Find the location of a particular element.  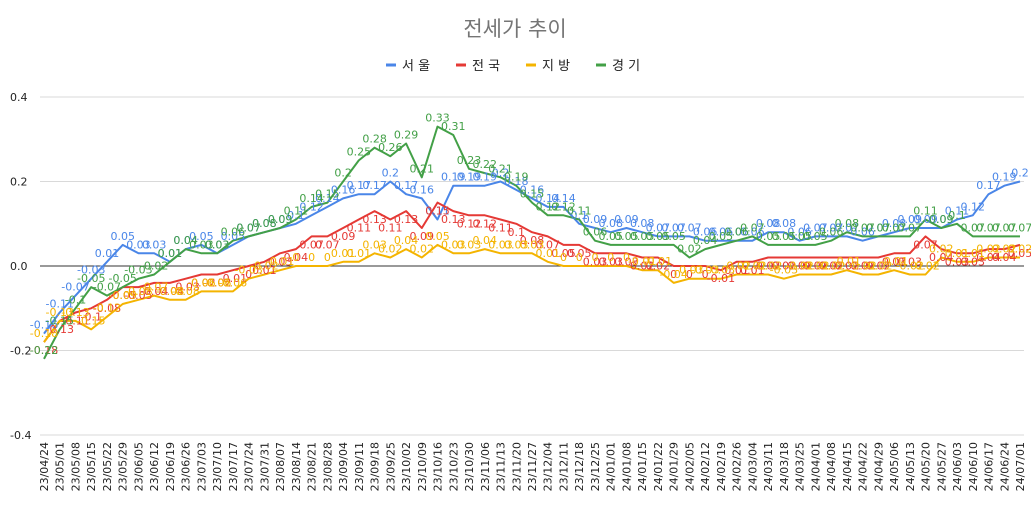

x-tick-label: 24/07/01 is located at coordinates (1020, 466).